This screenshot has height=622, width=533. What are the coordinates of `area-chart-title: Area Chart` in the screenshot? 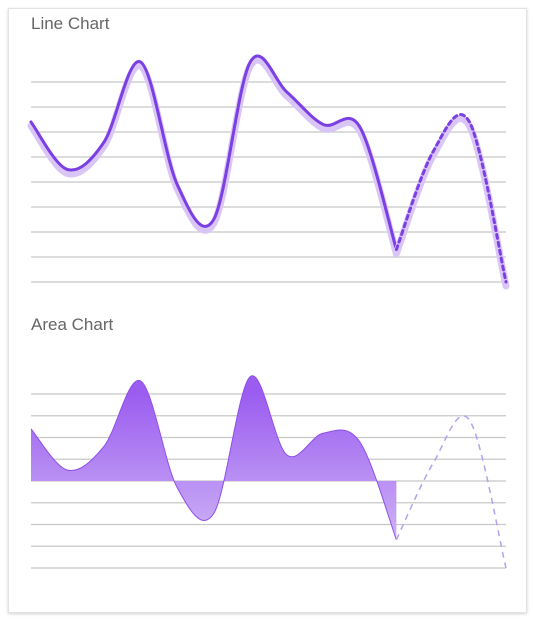 It's located at (72, 324).